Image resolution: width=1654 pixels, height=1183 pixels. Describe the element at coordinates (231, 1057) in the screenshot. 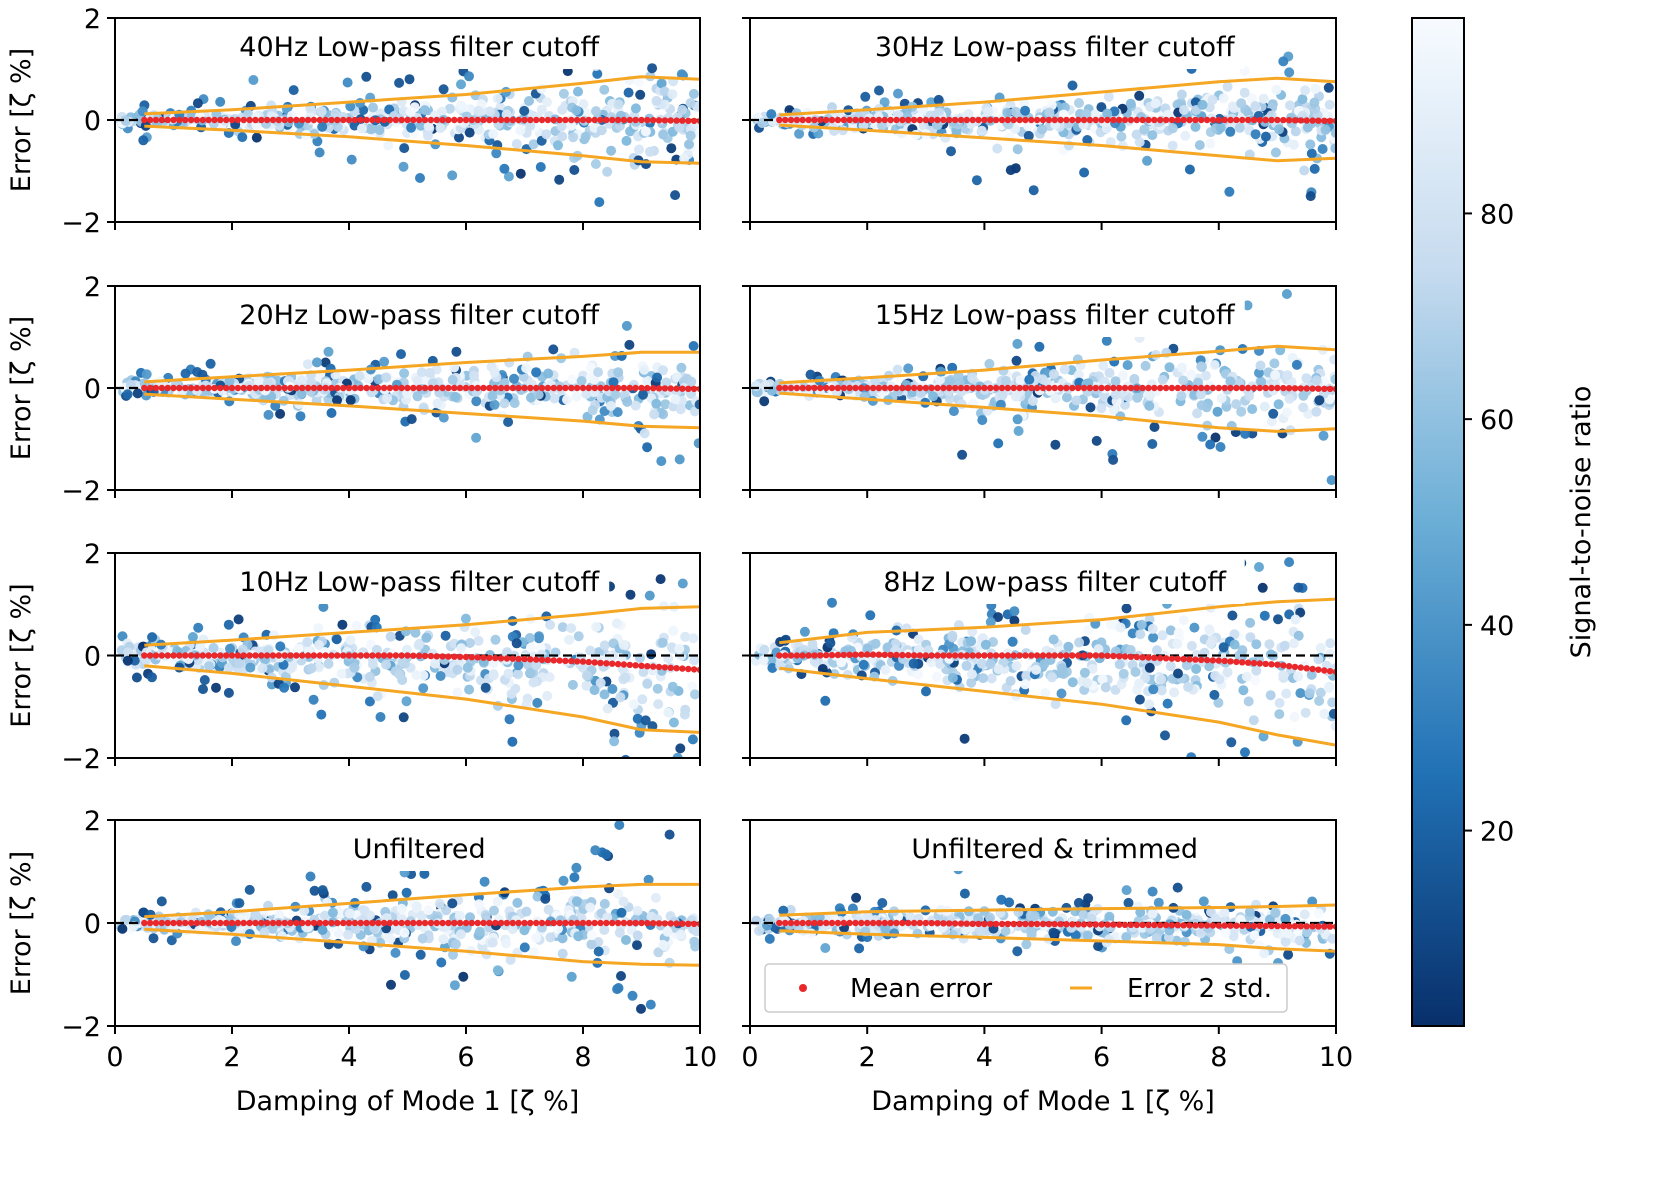

I see `x-tick-label: 2` at that location.